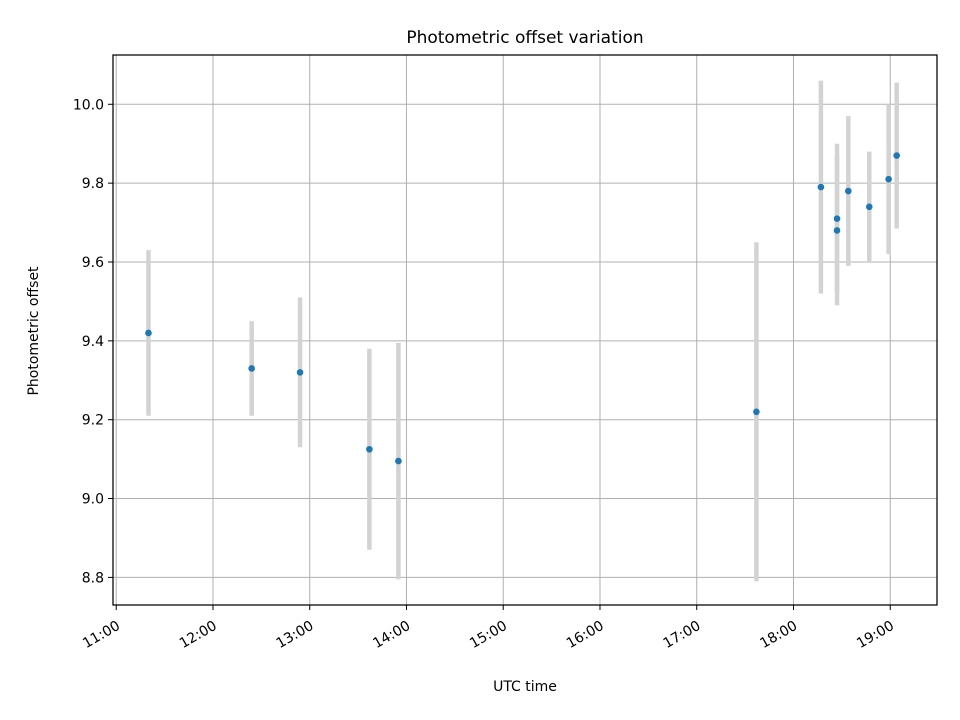 The image size is (960, 720). I want to click on y-tick-label: 9.2, so click(93, 421).